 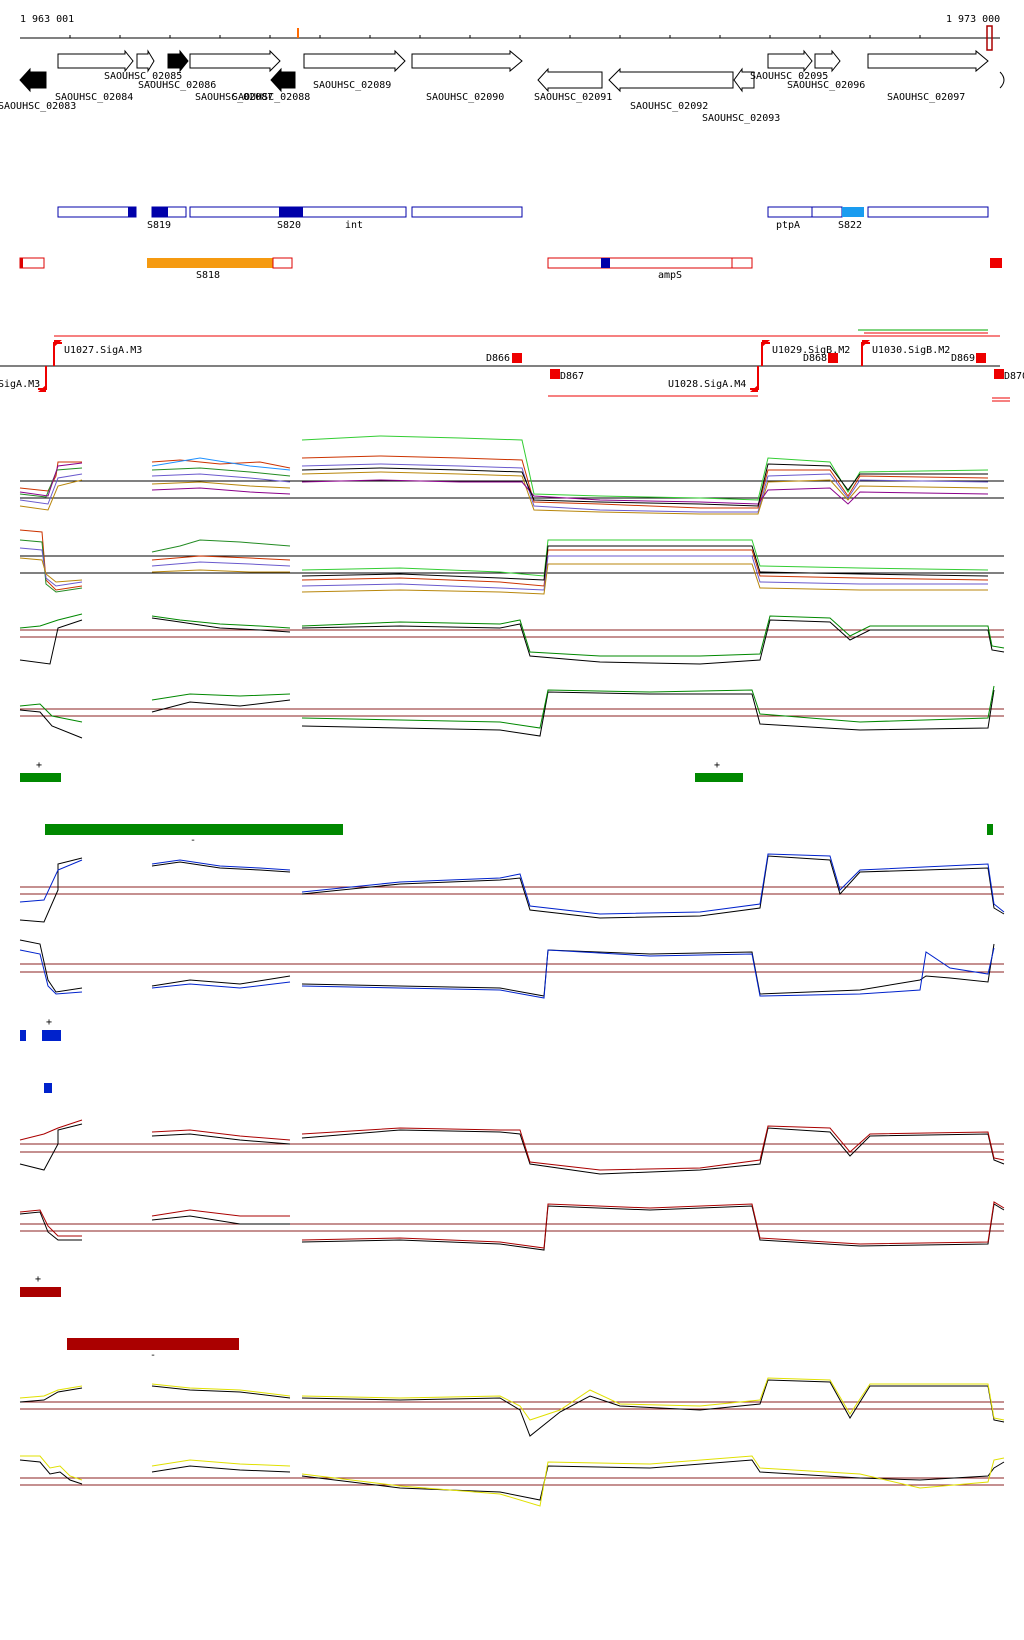 What do you see at coordinates (511, 562) in the screenshot?
I see `expression-panel-multi-reverse` at bounding box center [511, 562].